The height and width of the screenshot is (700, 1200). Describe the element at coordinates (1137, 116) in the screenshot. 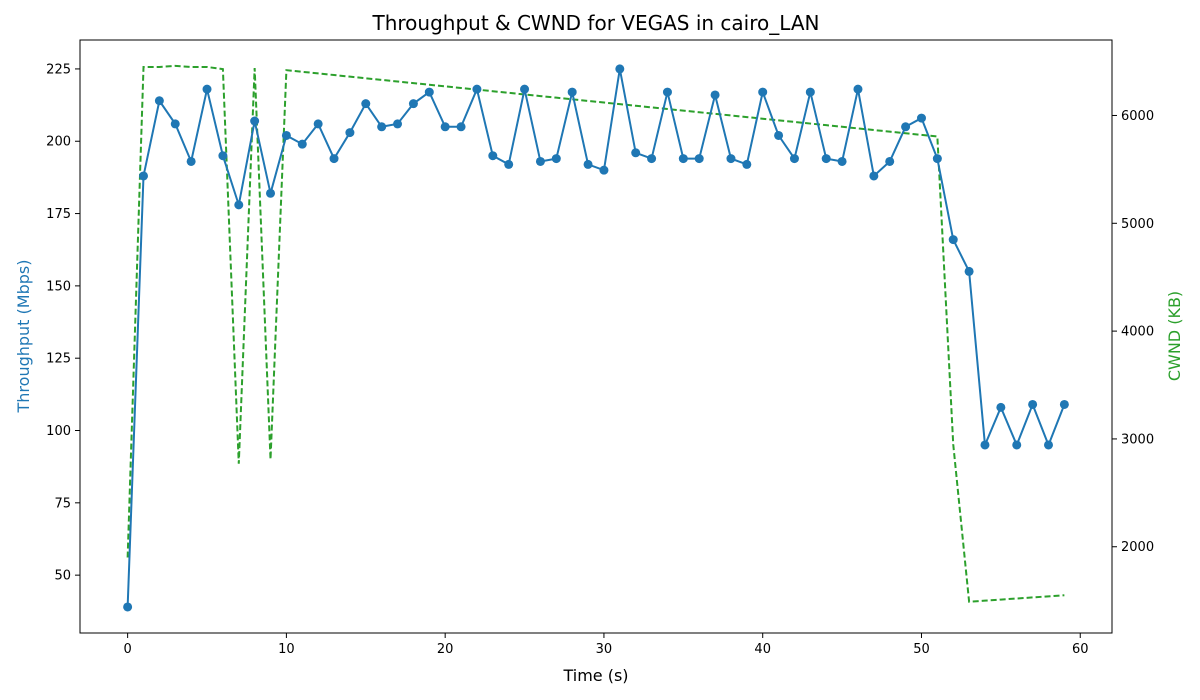

I see `right-y-tick-label: 6000` at that location.